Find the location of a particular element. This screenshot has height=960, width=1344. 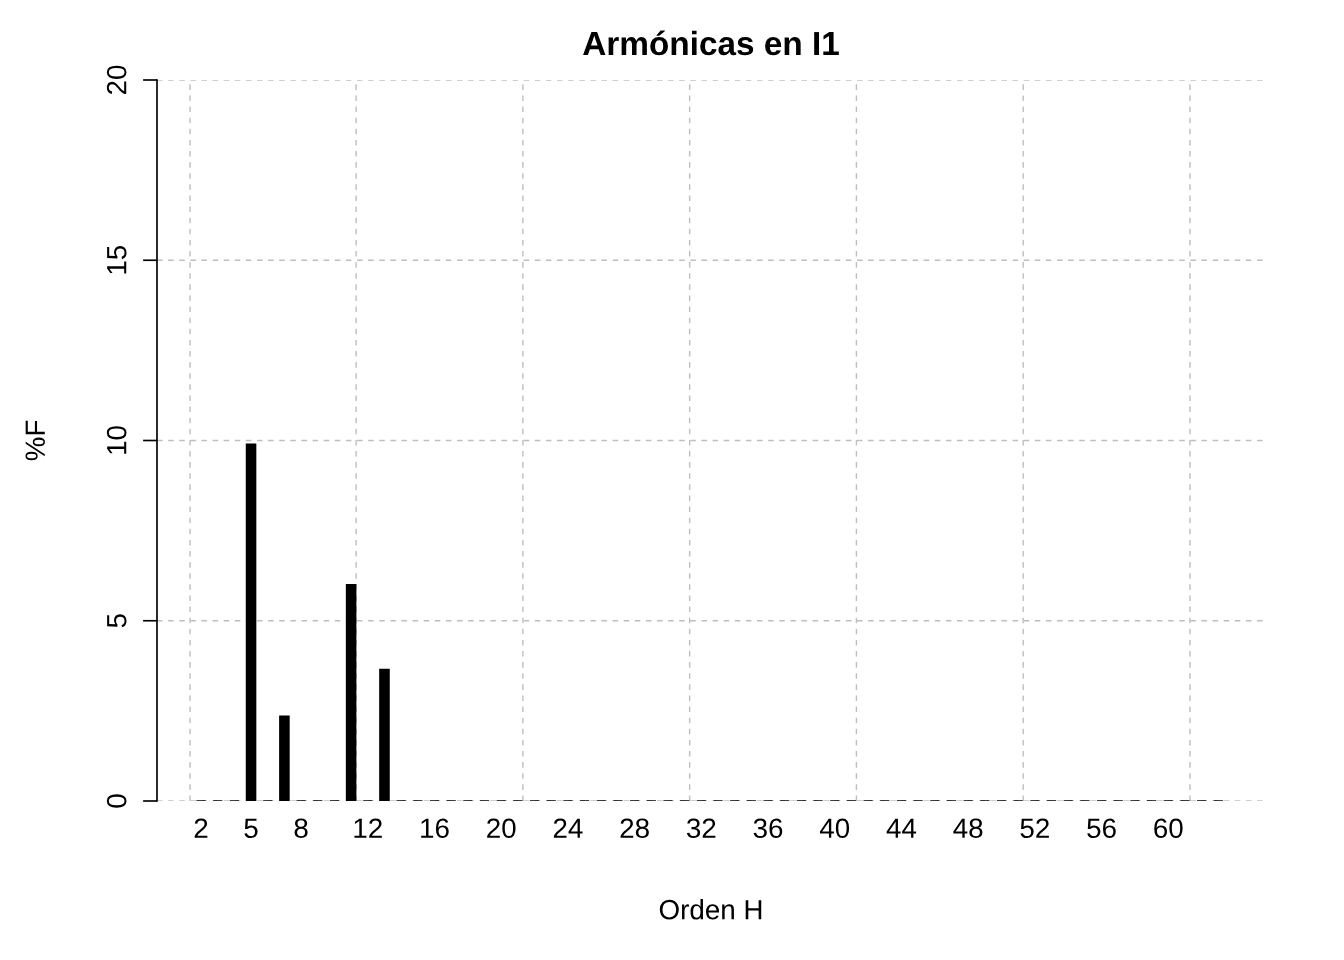

x-tick-label: 40 is located at coordinates (834, 828).